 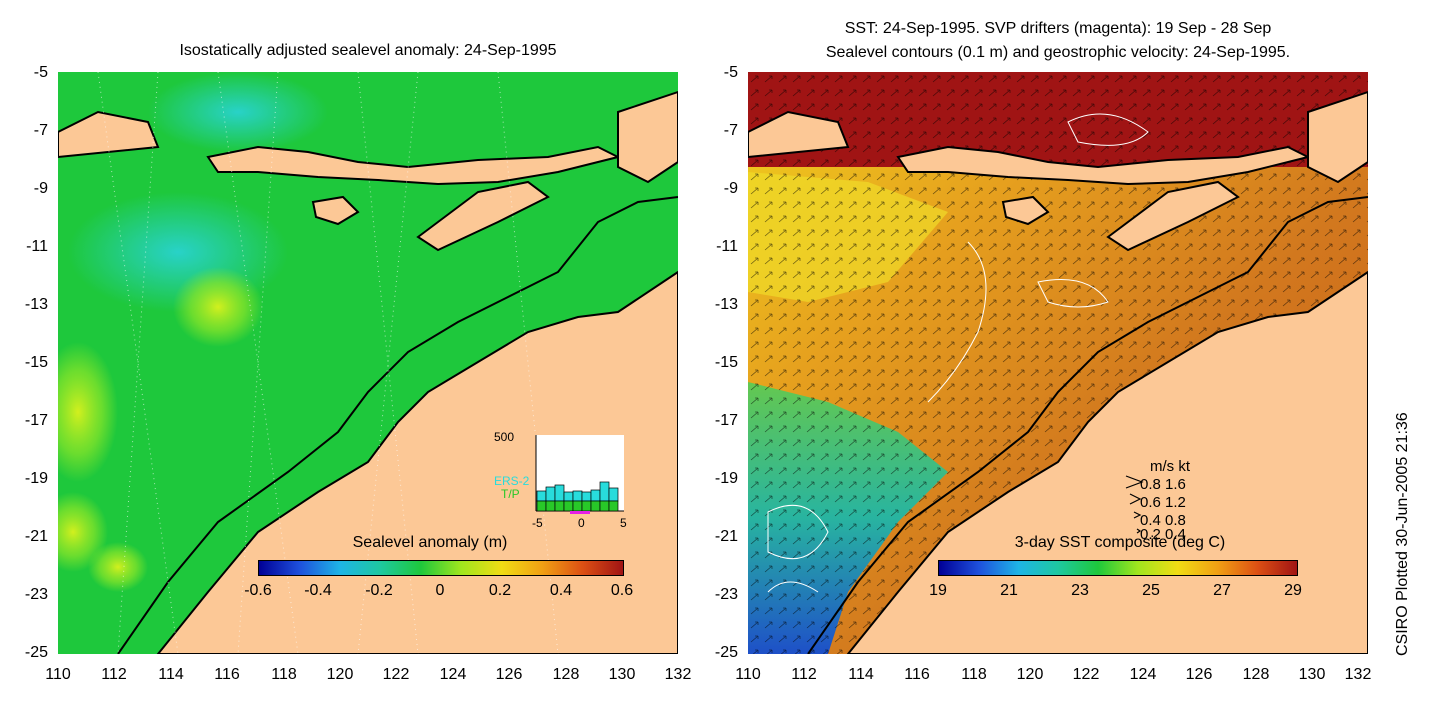 I want to click on colorbar-tick: 27, so click(x=1222, y=590).